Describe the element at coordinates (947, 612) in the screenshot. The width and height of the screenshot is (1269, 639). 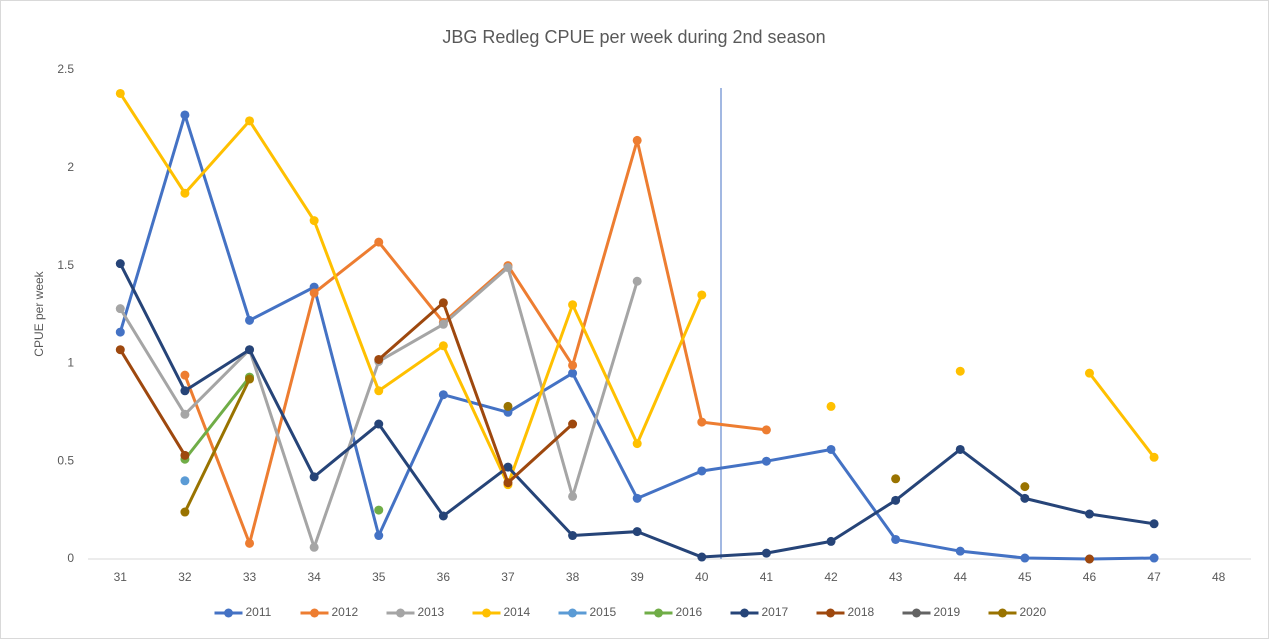
I see `legend-label: 2019` at that location.